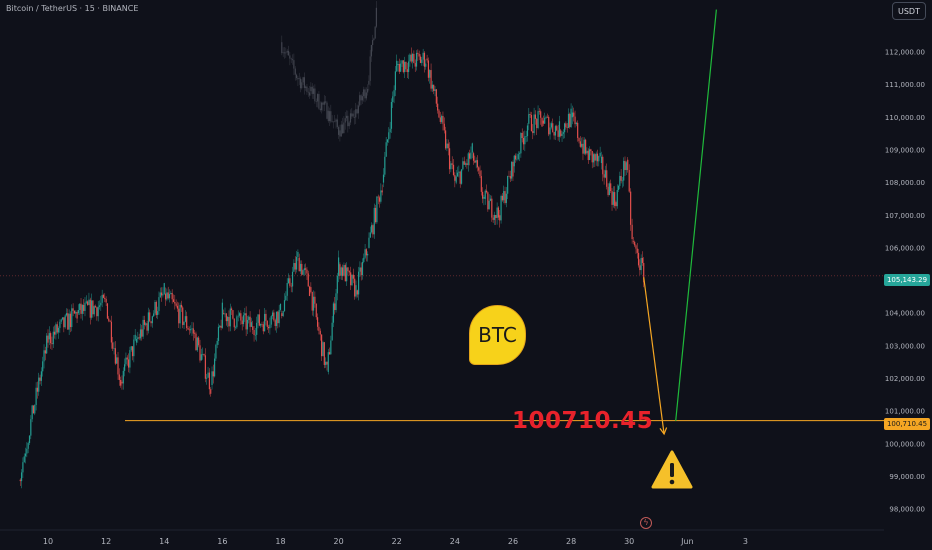  What do you see at coordinates (646, 523) in the screenshot?
I see `lightning-icon: ϟ` at bounding box center [646, 523].